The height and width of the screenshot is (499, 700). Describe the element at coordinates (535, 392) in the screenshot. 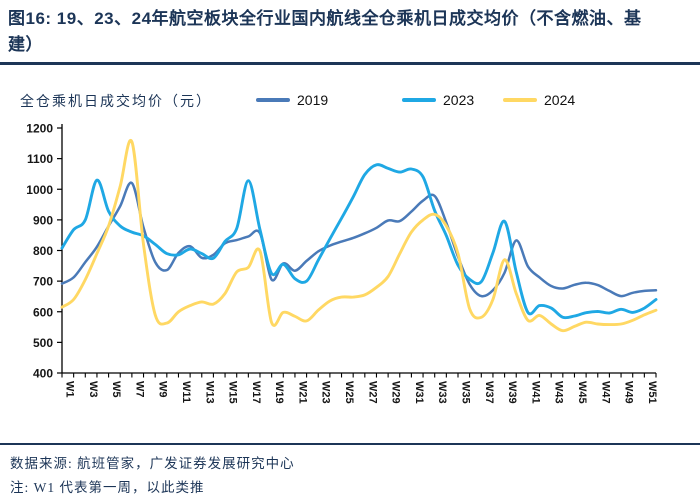

I see `x-tick-label: W41` at that location.